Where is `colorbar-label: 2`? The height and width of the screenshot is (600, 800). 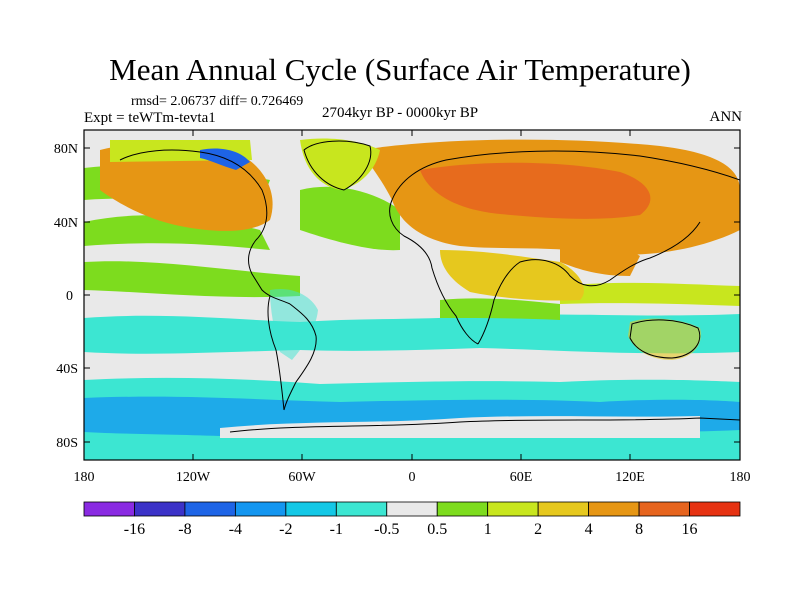 colorbar-label: 2 is located at coordinates (538, 529).